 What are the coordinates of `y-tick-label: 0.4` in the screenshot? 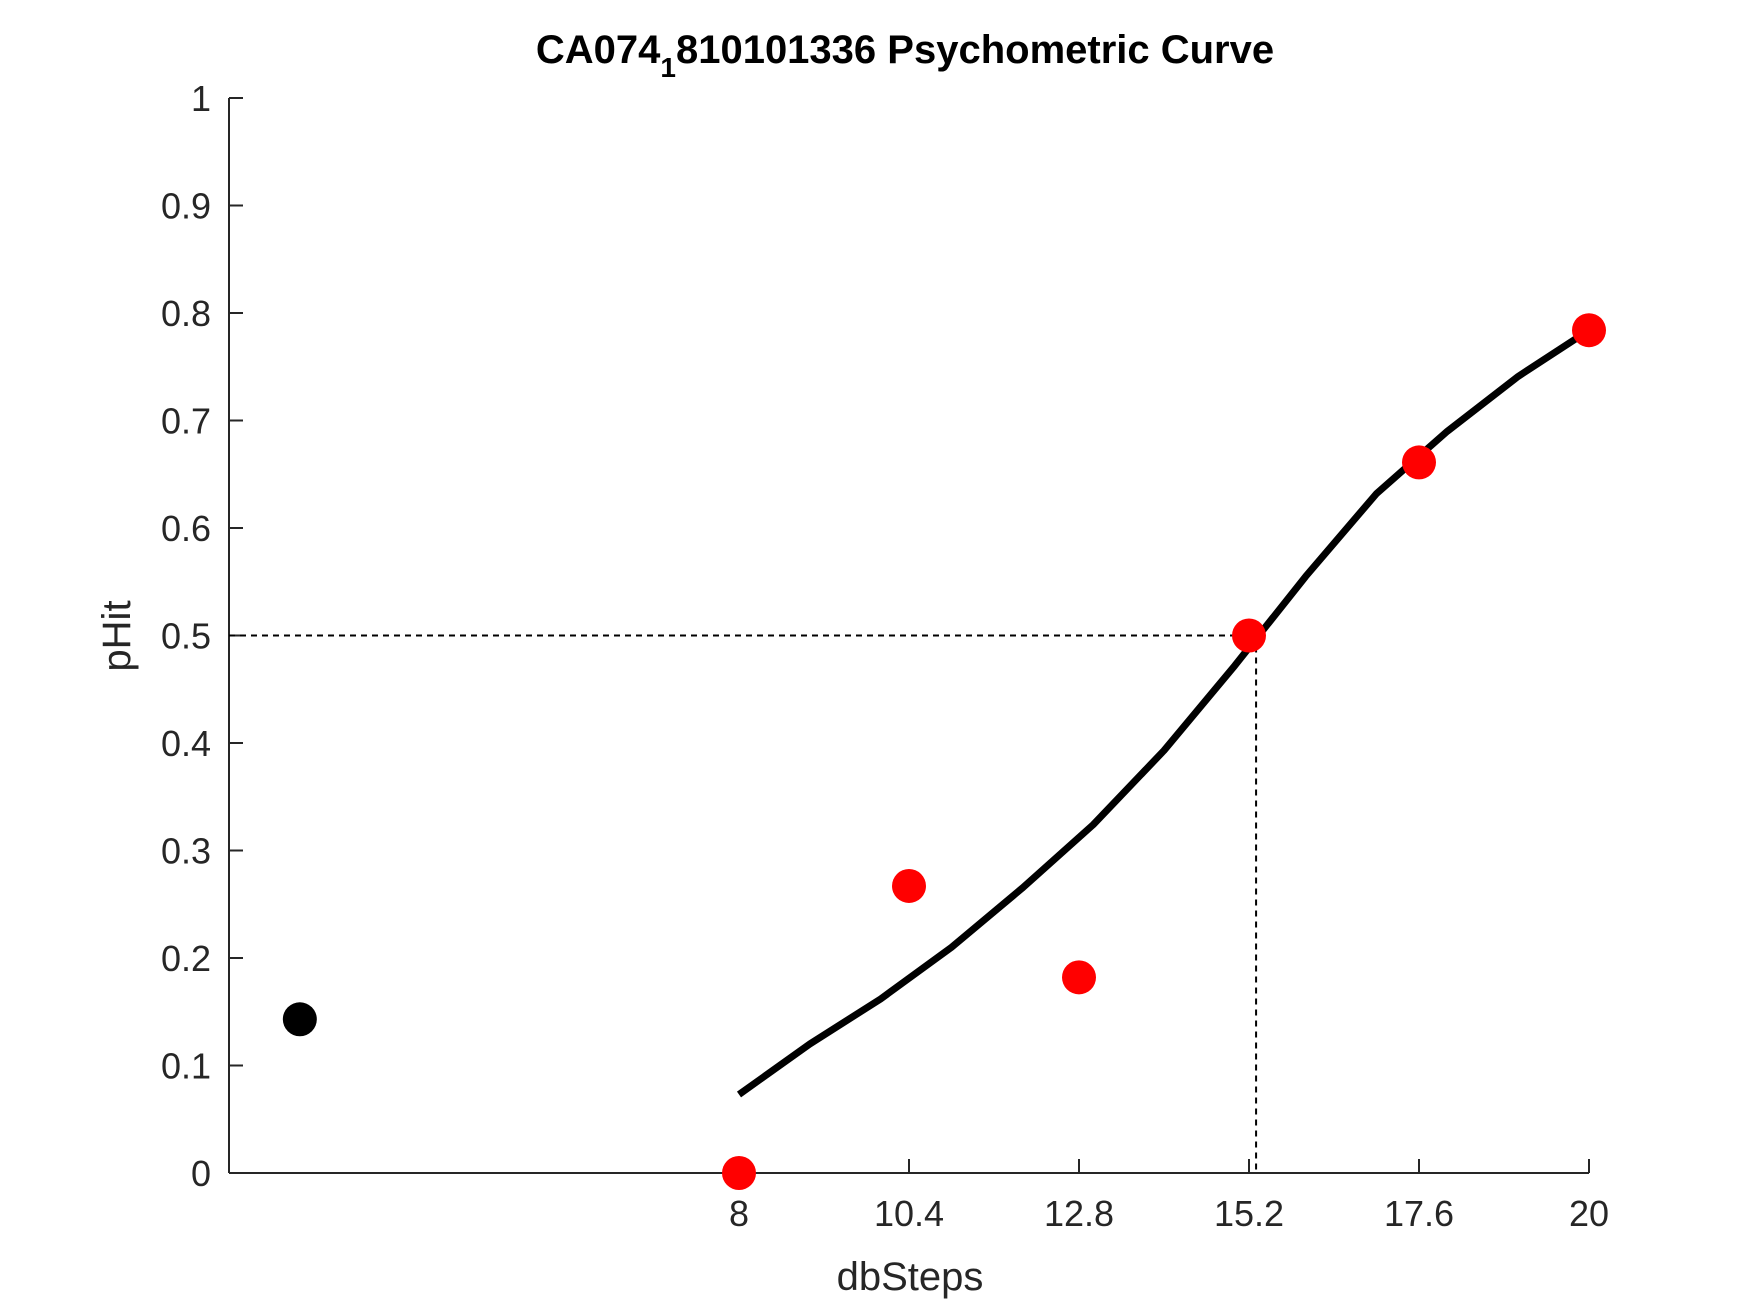 It's located at (186, 743).